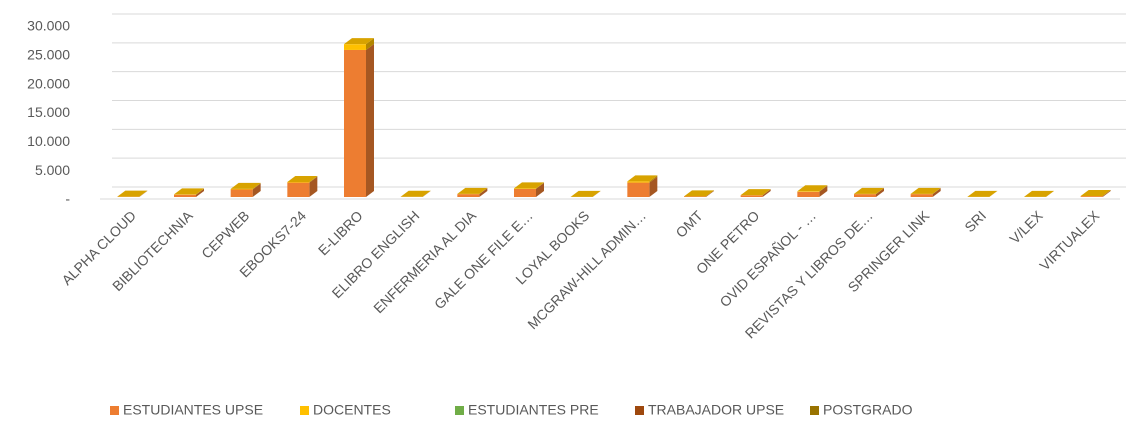  Describe the element at coordinates (48, 141) in the screenshot. I see `y-tick-label: 10.000` at that location.